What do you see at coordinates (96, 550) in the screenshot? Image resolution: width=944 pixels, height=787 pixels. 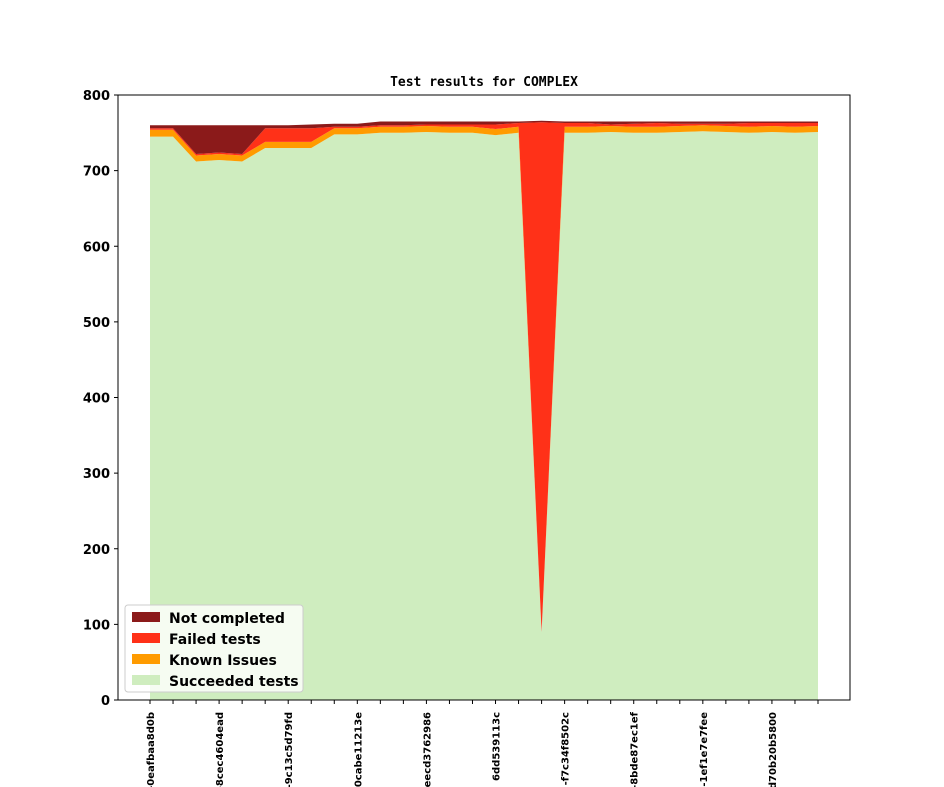 I see `y-tick-label: 200` at bounding box center [96, 550].